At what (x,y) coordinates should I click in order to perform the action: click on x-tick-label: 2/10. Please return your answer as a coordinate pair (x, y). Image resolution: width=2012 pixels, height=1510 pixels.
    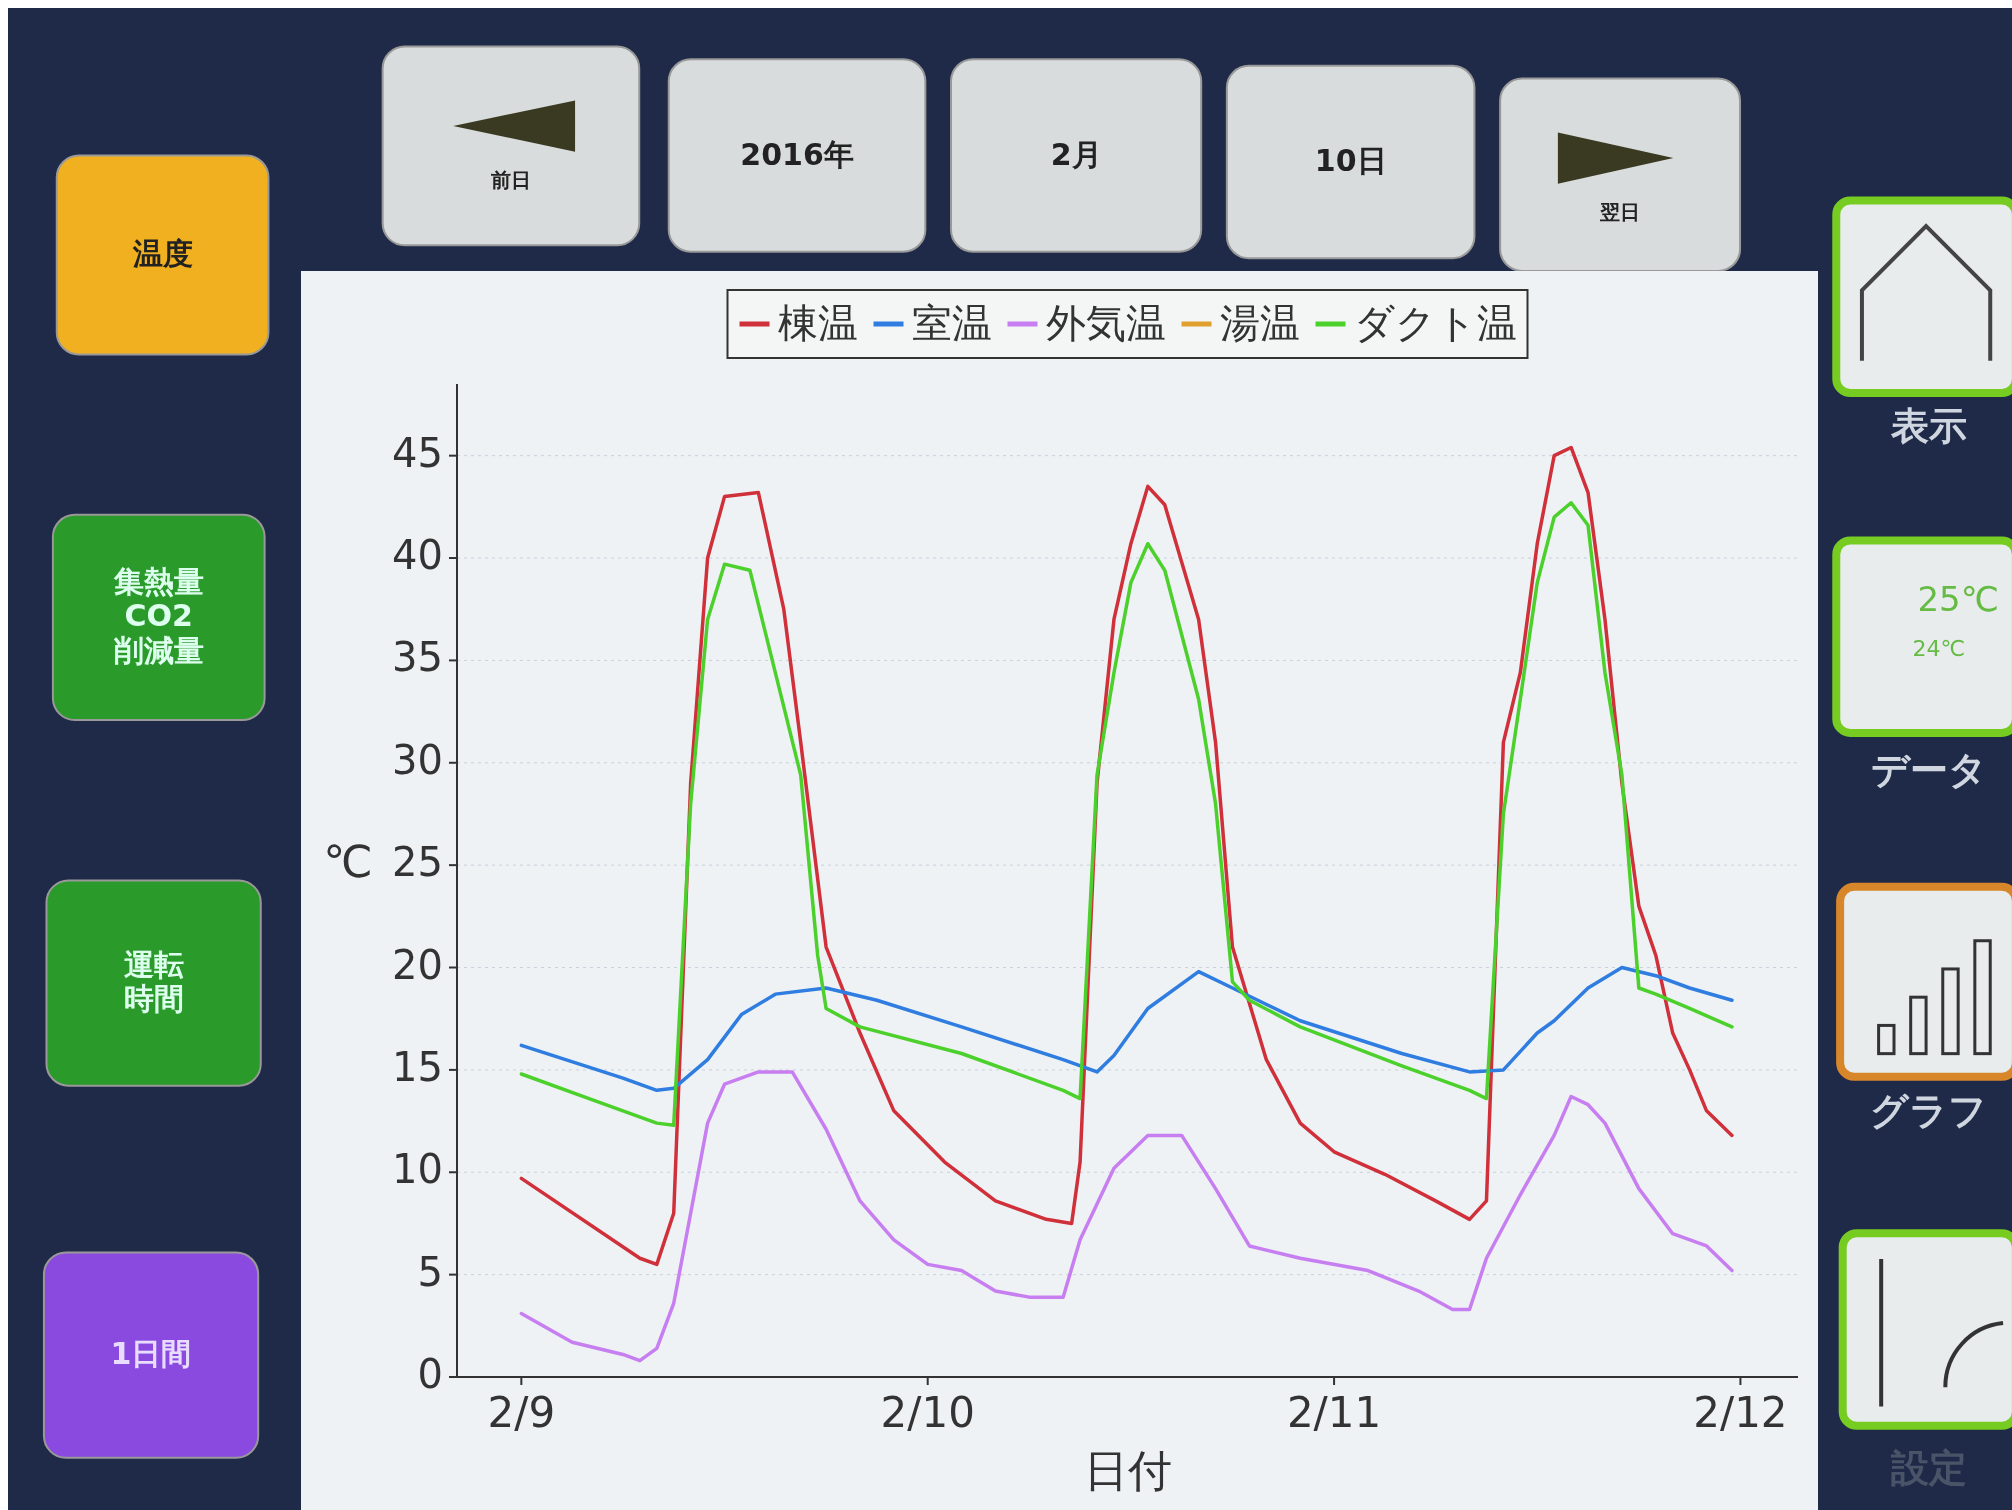
    Looking at the image, I should click on (927, 1412).